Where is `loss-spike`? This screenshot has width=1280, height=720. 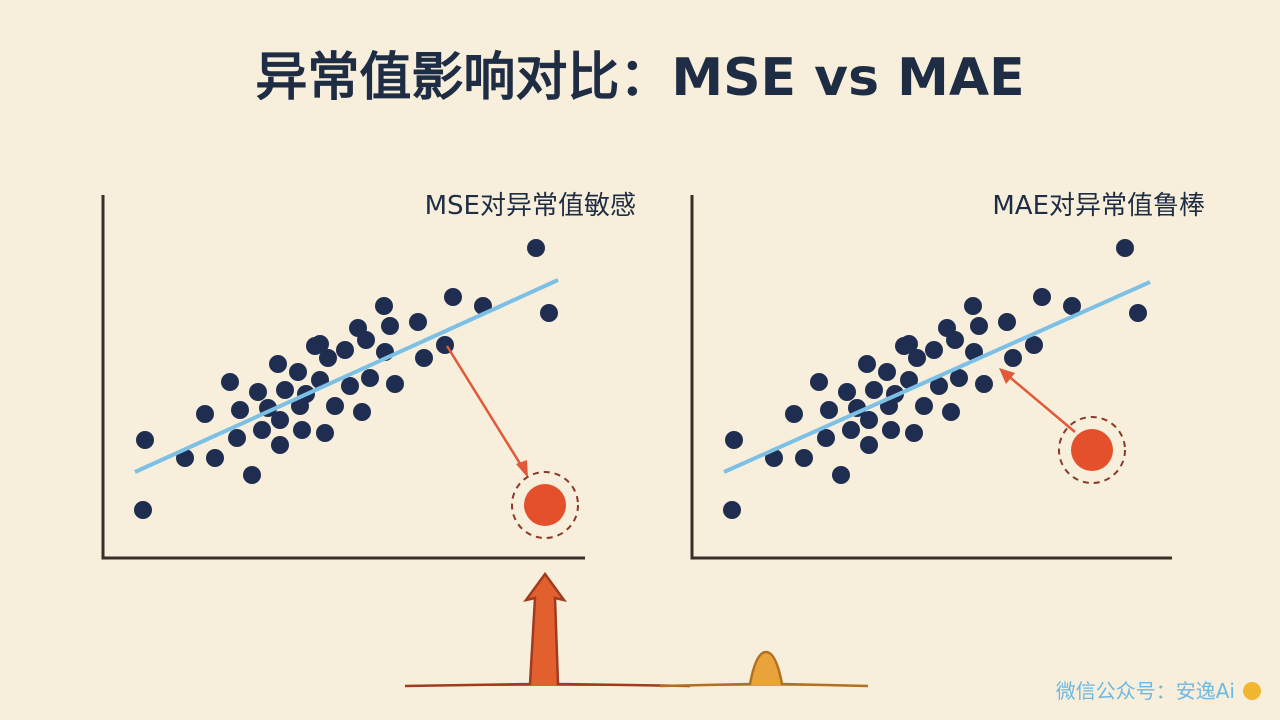
loss-spike is located at coordinates (547, 629).